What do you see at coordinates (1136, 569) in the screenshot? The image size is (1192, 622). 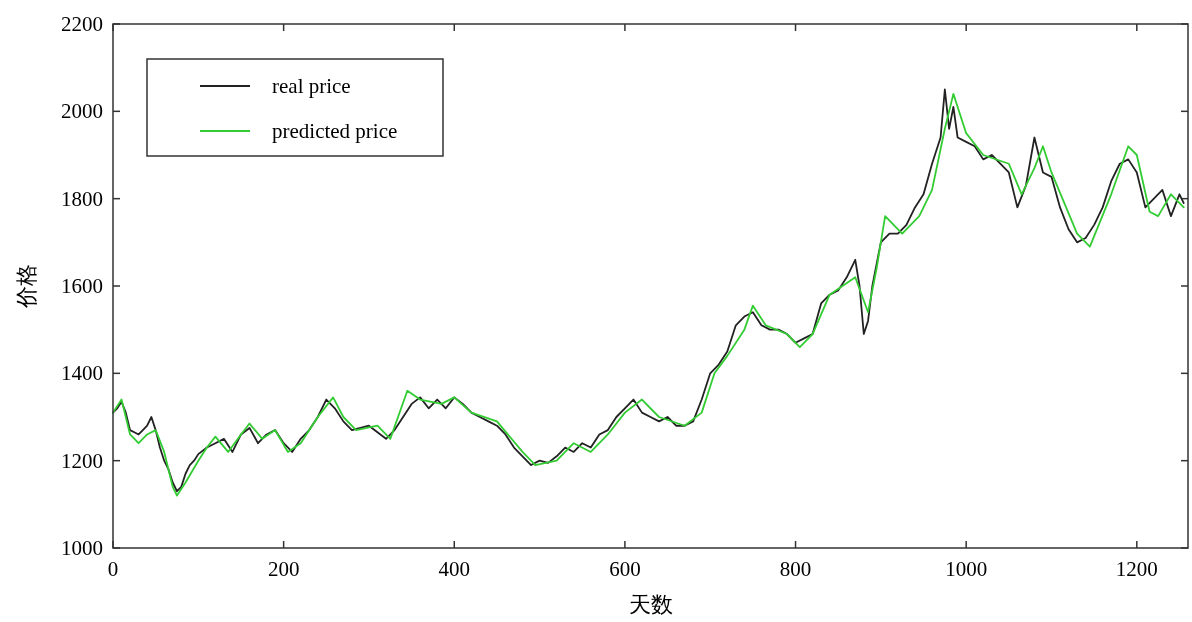 I see `x-tick-label: 1200` at bounding box center [1136, 569].